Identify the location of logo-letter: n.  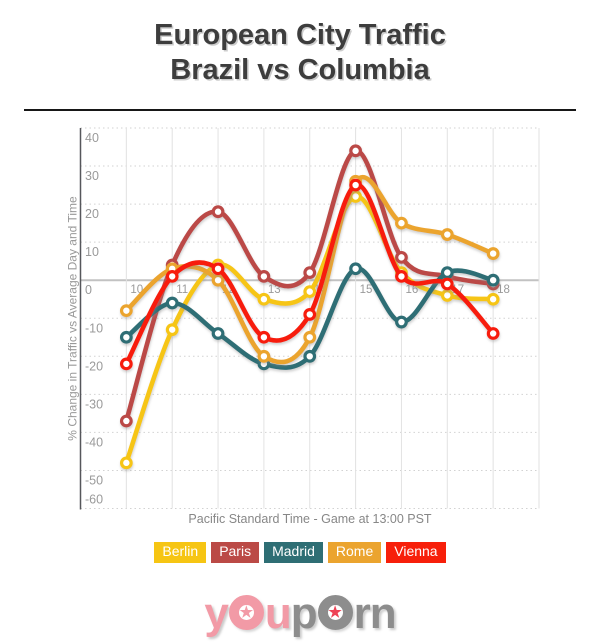
(383, 613).